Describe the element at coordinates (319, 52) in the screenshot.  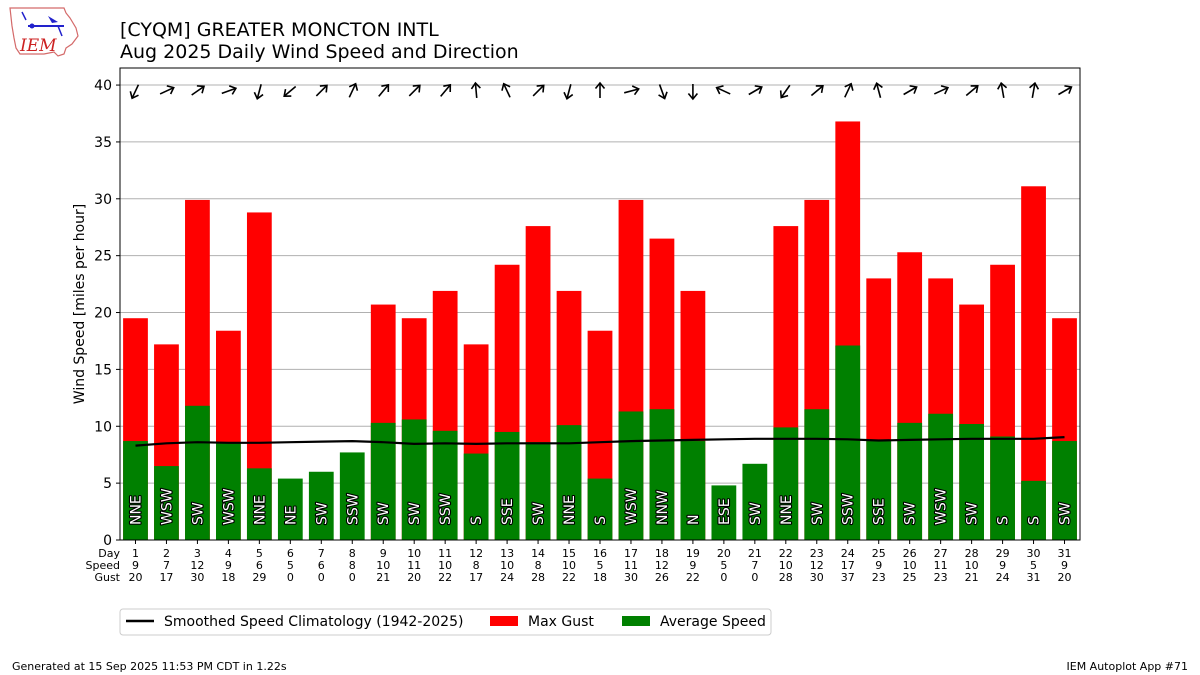
I see `chart-subtitle: Aug 2025 Daily Wind Speed and Direction` at that location.